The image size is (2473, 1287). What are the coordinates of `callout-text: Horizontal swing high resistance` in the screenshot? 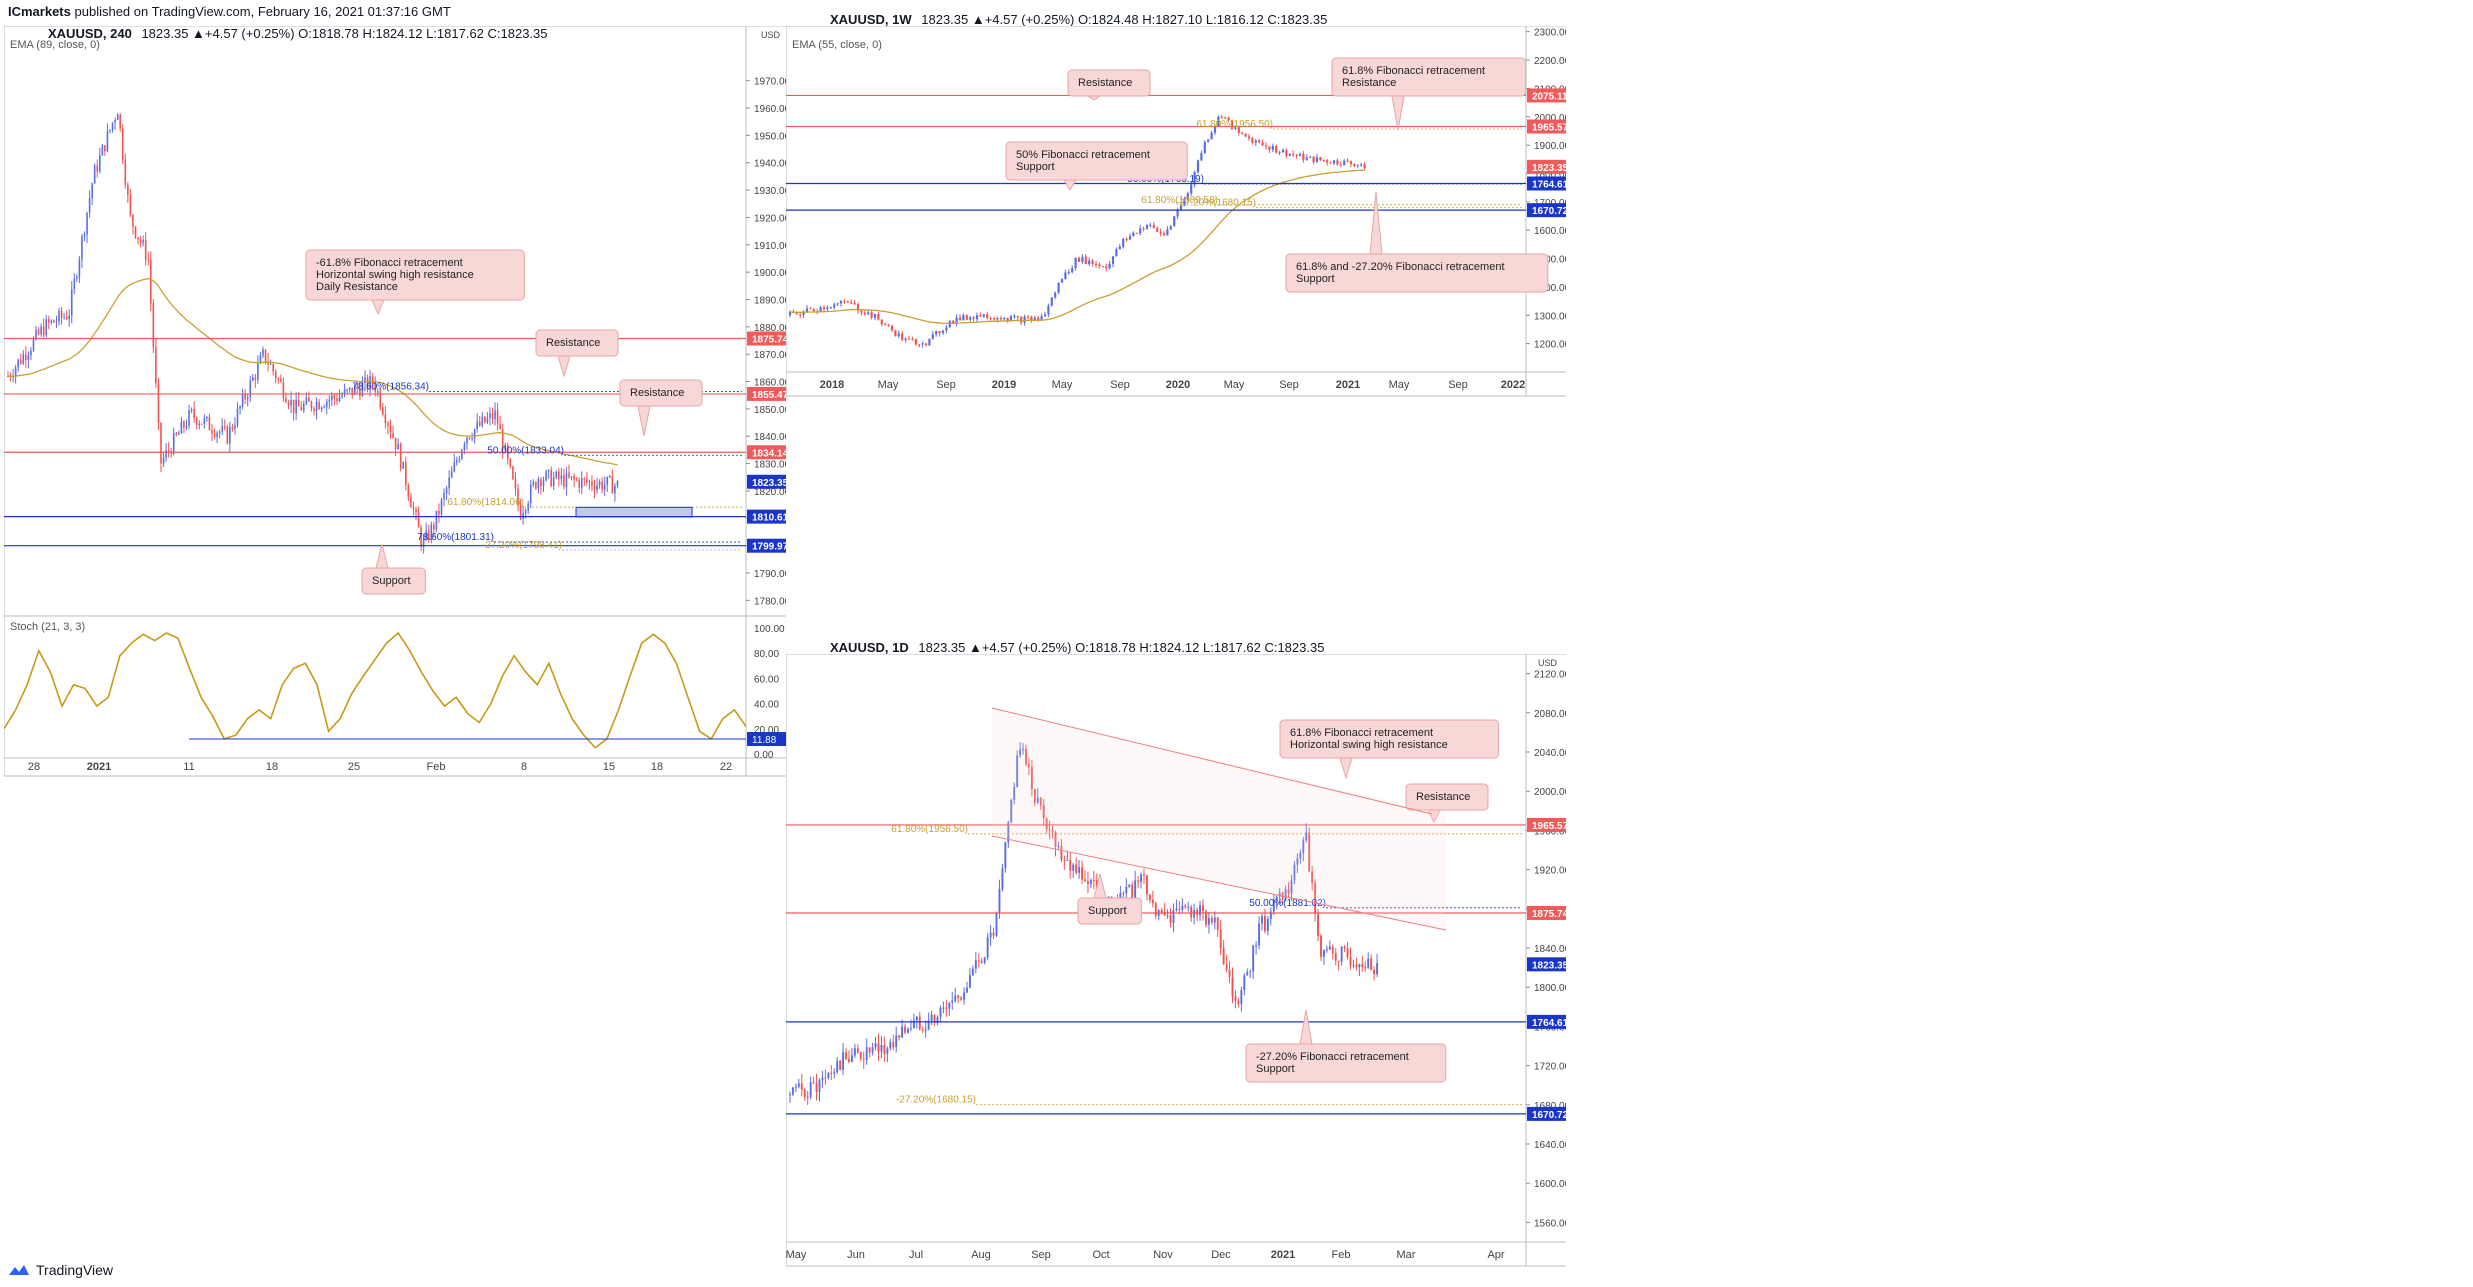 It's located at (395, 275).